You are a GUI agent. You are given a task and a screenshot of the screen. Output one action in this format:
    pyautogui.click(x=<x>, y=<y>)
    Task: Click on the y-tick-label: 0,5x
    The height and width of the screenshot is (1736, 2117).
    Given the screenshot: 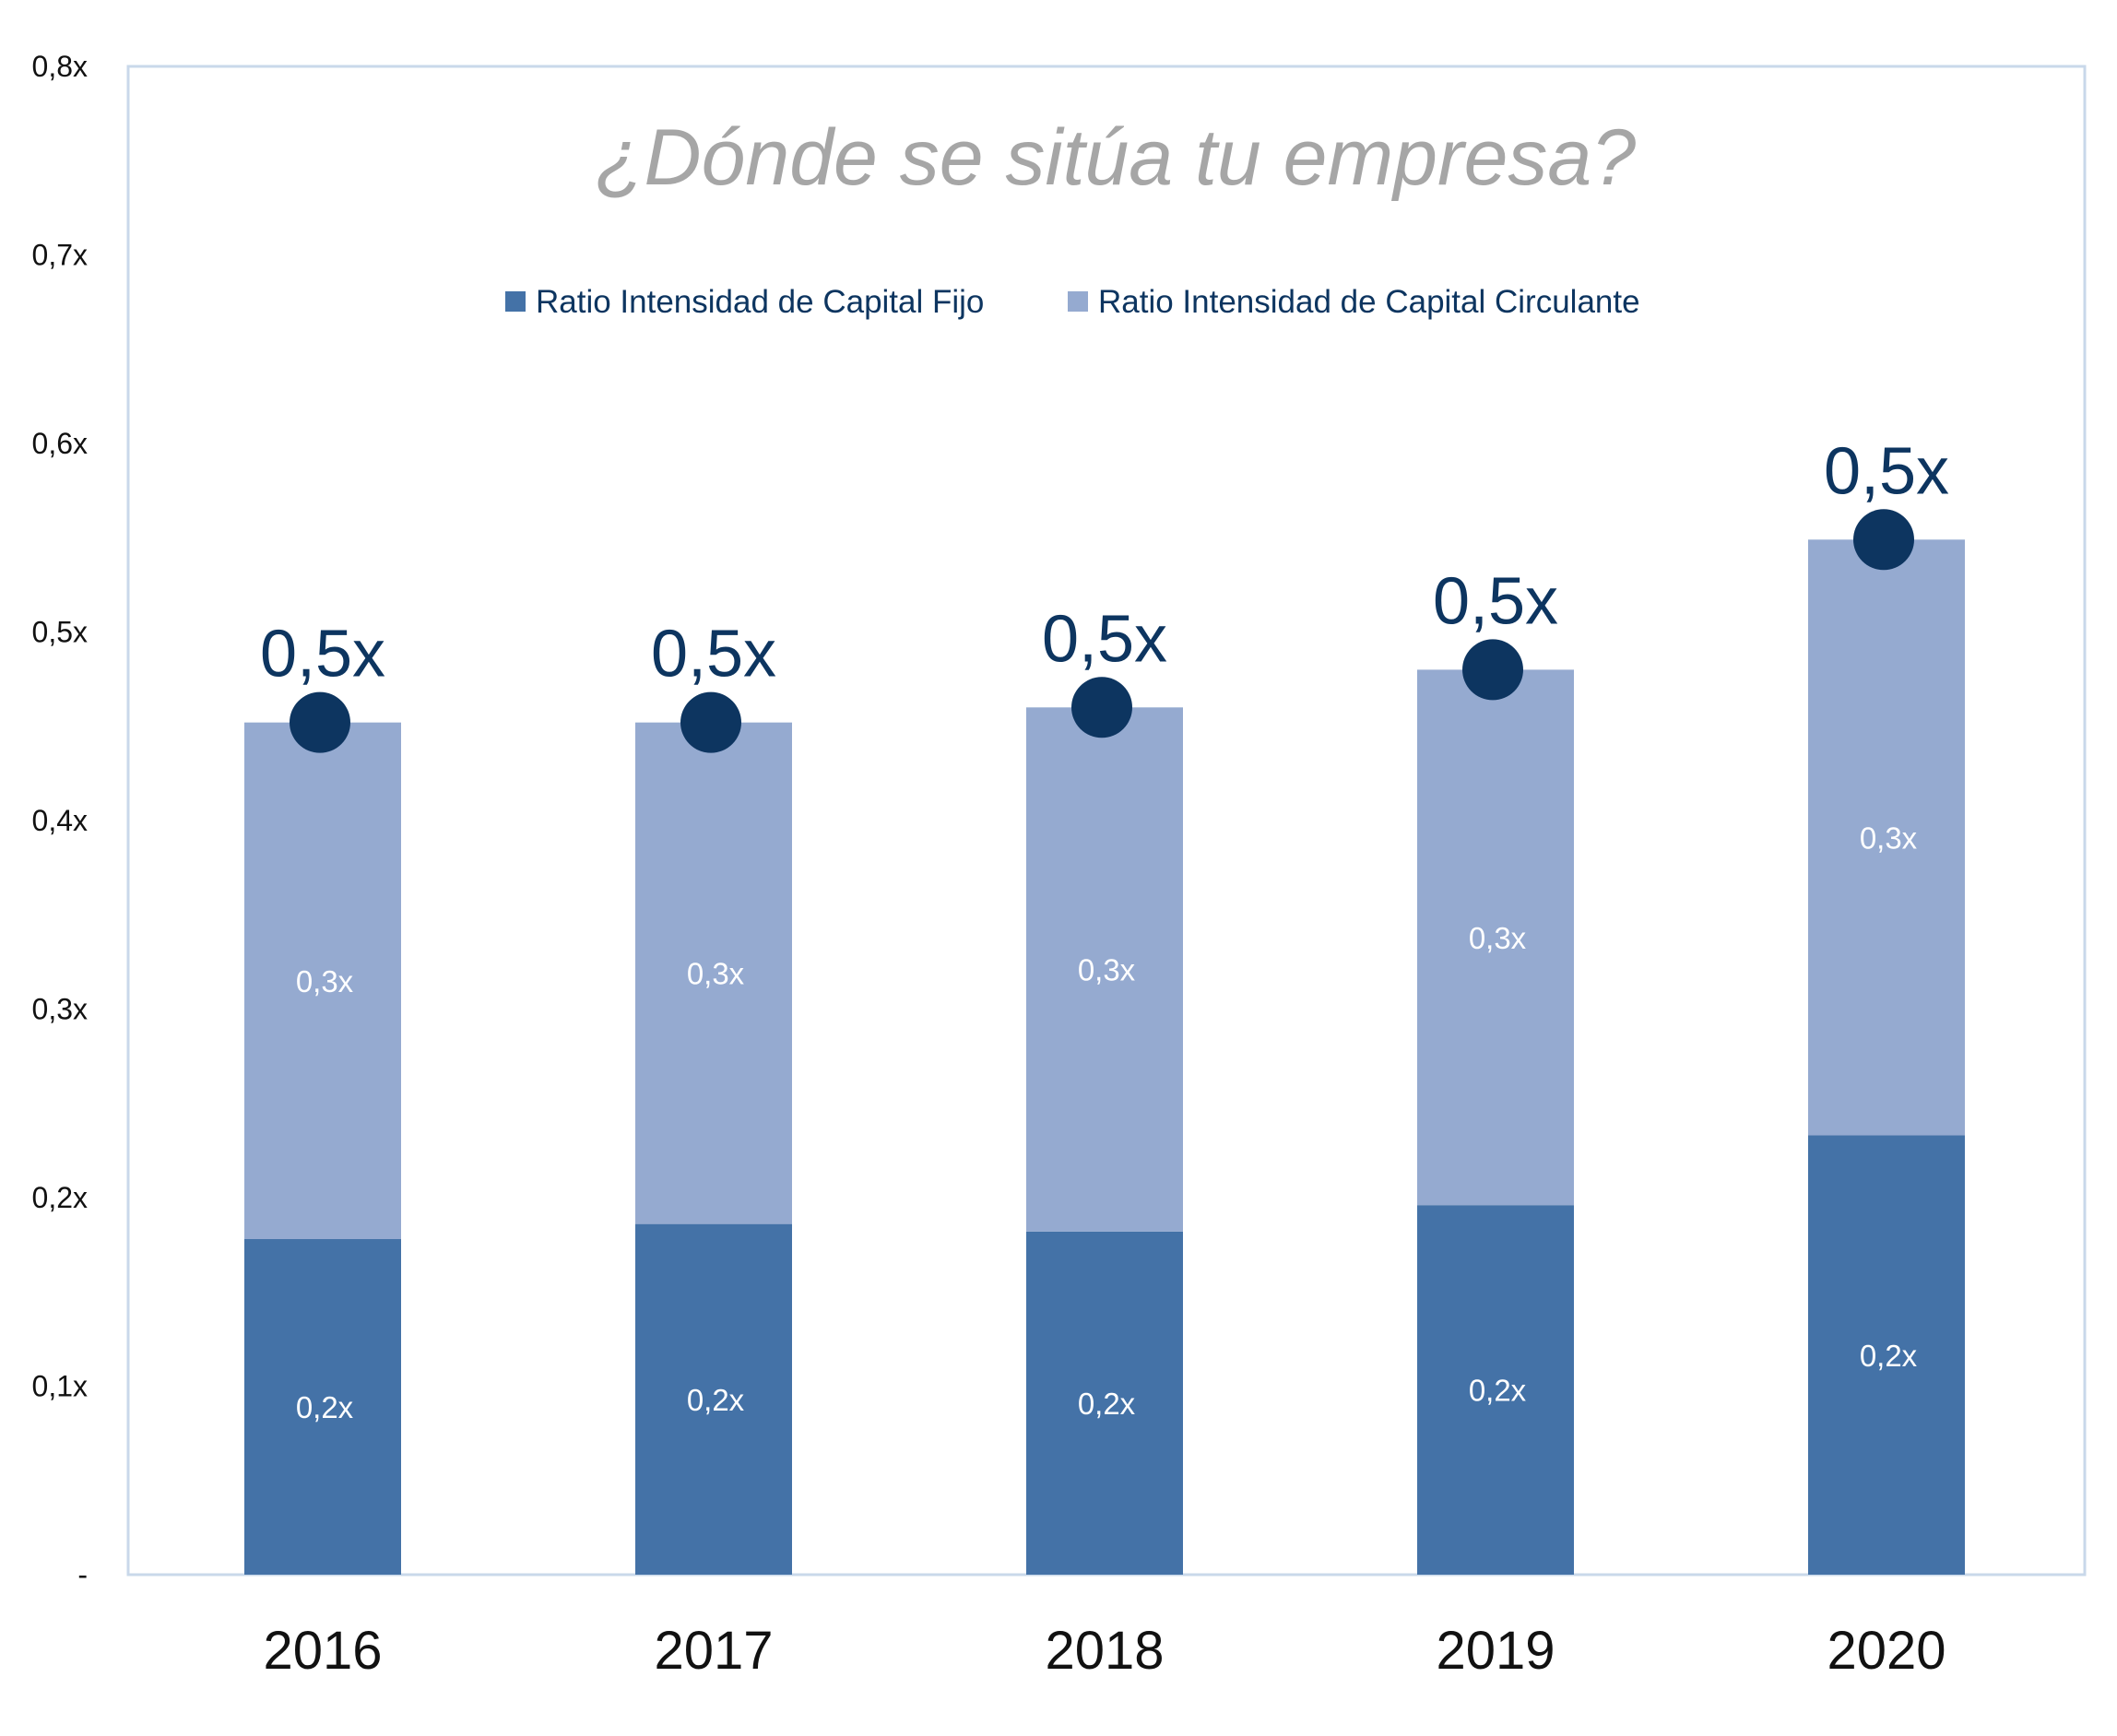 What is the action you would take?
    pyautogui.click(x=60, y=632)
    